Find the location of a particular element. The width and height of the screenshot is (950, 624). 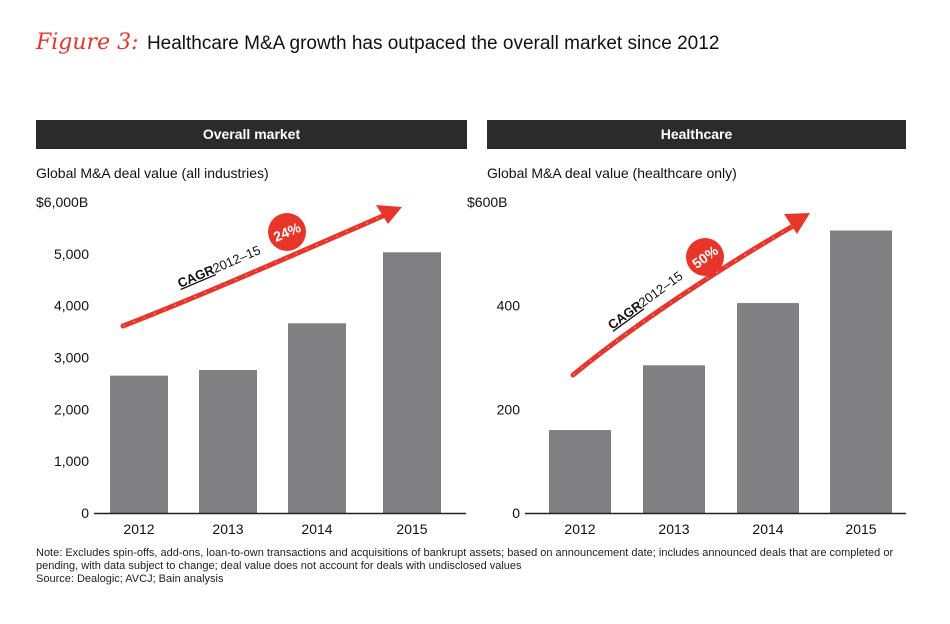

y-tick-label-overall: 4,000 is located at coordinates (71, 306).